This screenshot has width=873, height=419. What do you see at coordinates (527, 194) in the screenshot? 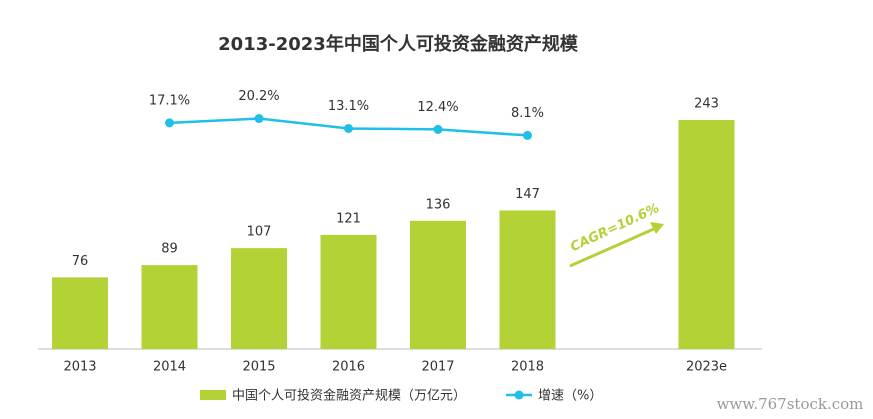
I see `bar-value-label: 147` at bounding box center [527, 194].